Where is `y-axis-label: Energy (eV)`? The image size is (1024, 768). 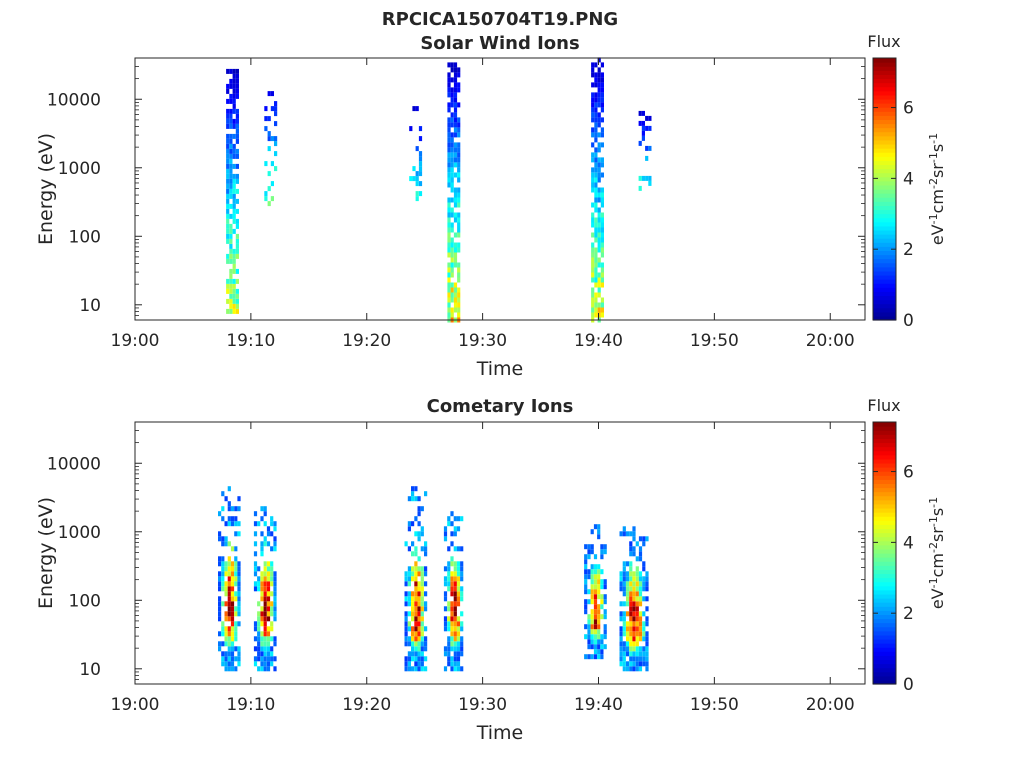
y-axis-label: Energy (eV) is located at coordinates (46, 553).